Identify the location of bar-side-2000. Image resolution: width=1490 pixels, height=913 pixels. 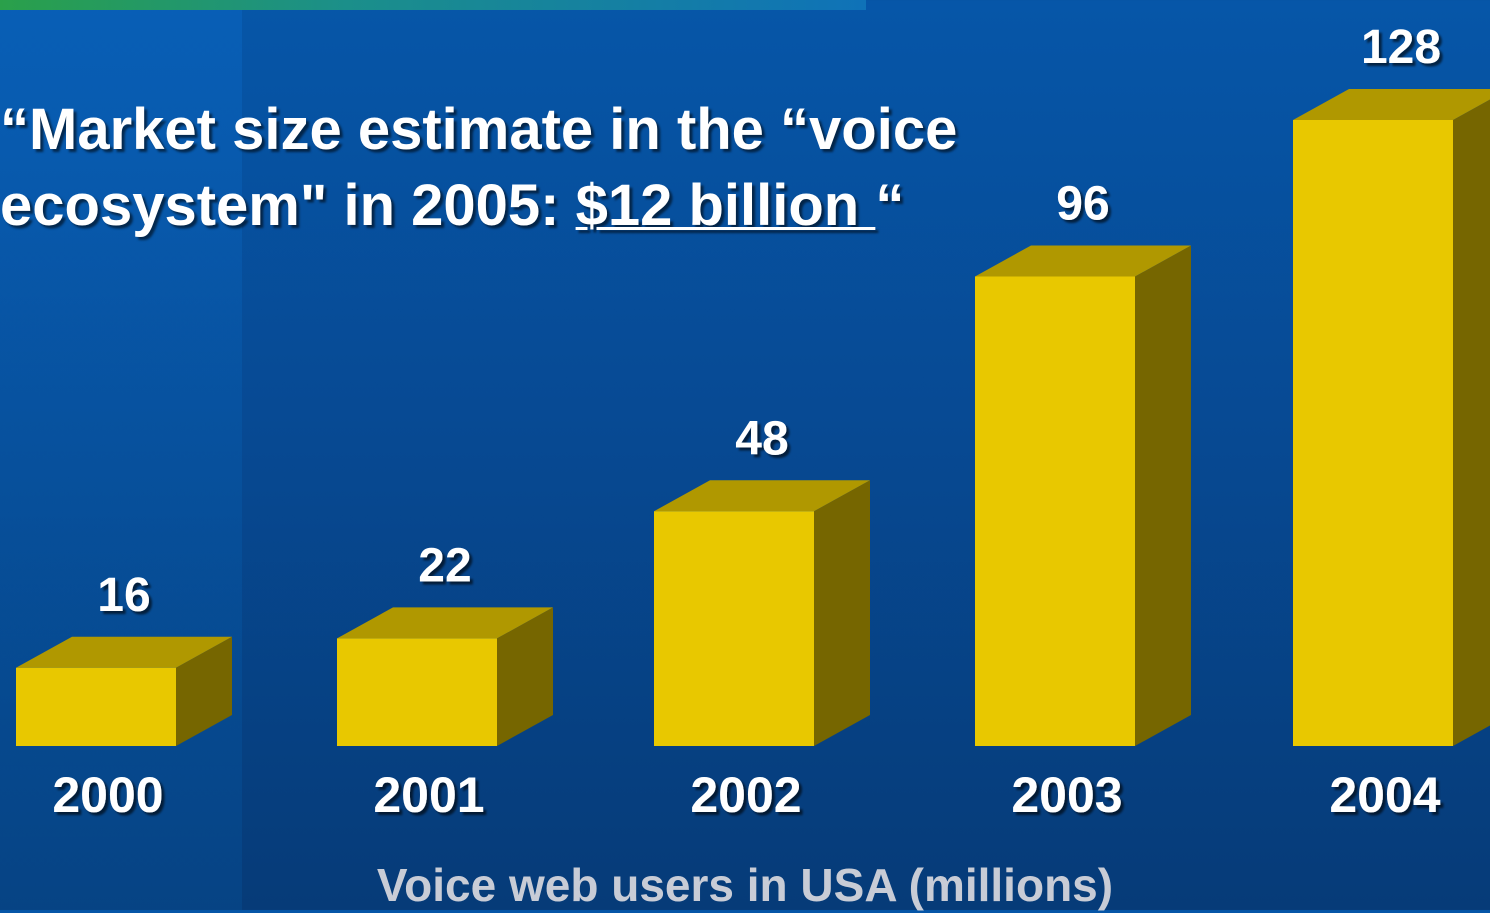
(204, 691).